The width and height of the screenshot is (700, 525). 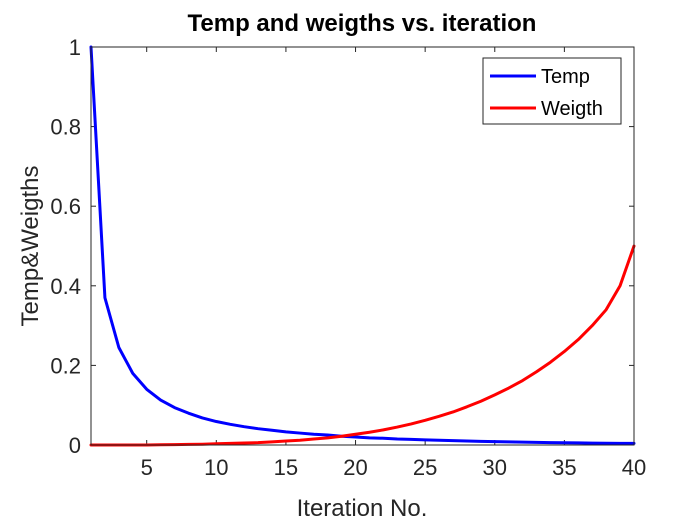 What do you see at coordinates (216, 467) in the screenshot?
I see `x-tick-label: 10` at bounding box center [216, 467].